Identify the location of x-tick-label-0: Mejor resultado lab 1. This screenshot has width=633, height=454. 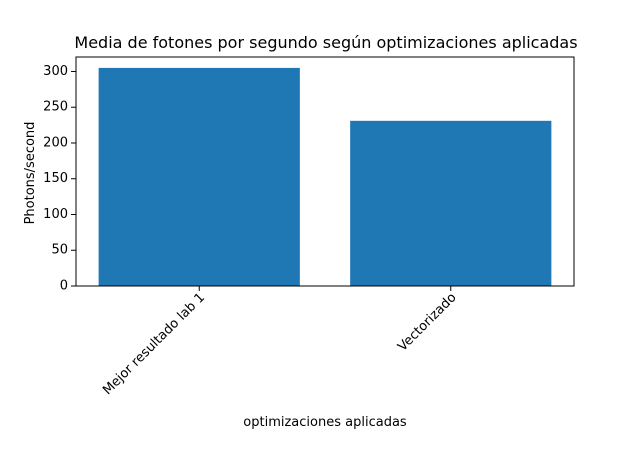
(154, 344).